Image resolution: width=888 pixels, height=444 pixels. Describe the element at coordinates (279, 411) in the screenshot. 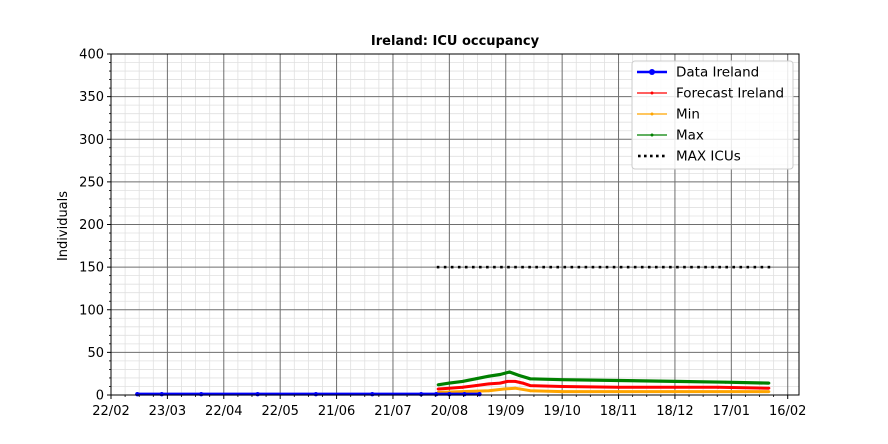

I see `x-tick-label: 22/05` at that location.